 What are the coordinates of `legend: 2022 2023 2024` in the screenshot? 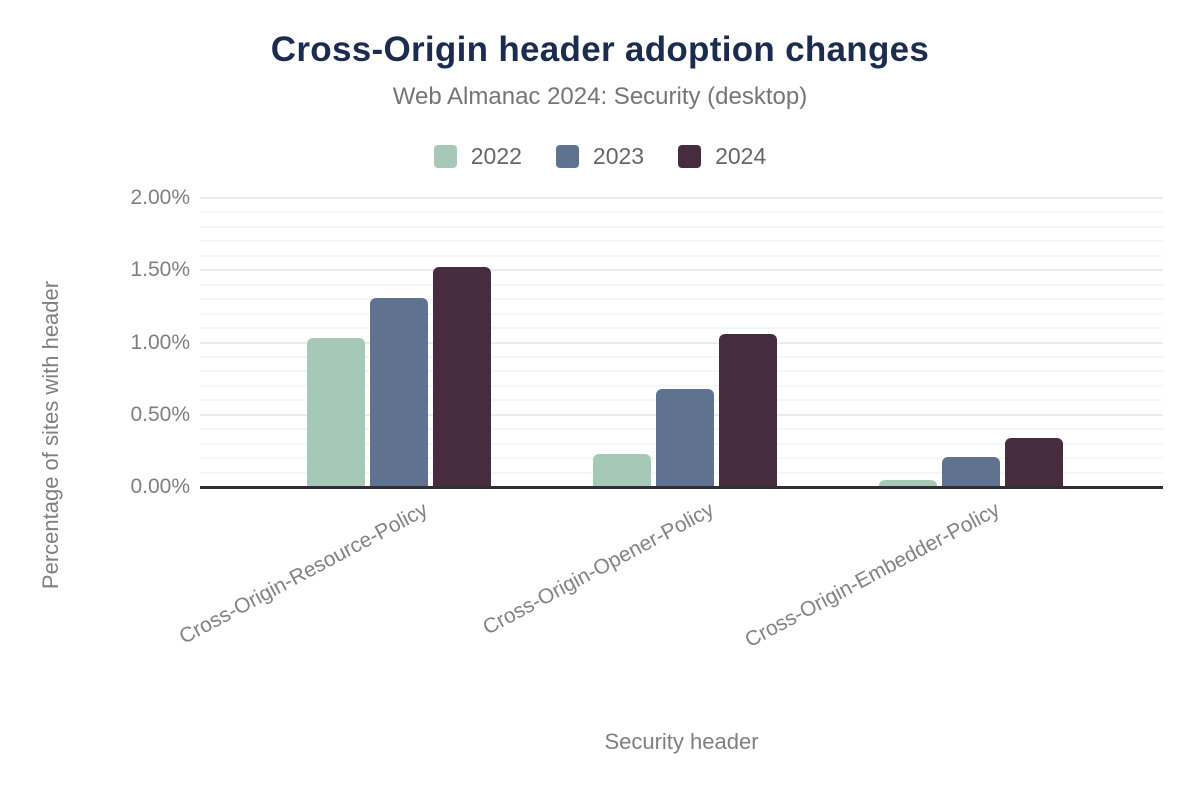 It's located at (600, 156).